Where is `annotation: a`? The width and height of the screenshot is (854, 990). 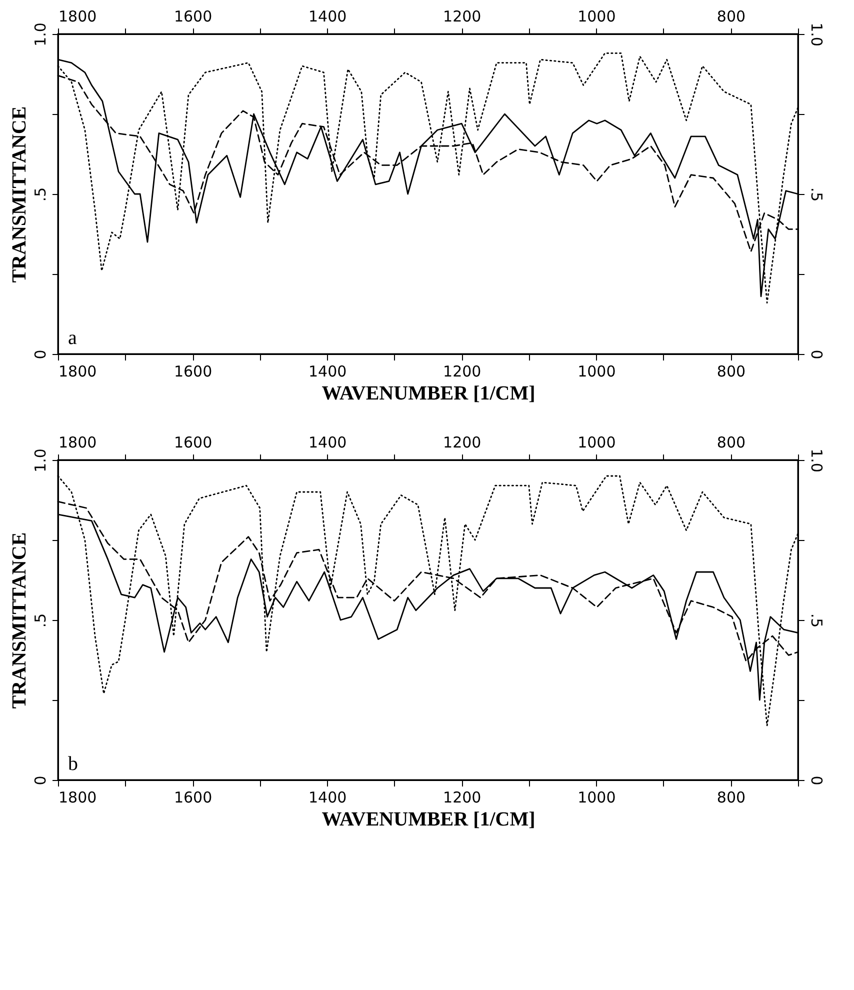
annotation: a is located at coordinates (72, 338).